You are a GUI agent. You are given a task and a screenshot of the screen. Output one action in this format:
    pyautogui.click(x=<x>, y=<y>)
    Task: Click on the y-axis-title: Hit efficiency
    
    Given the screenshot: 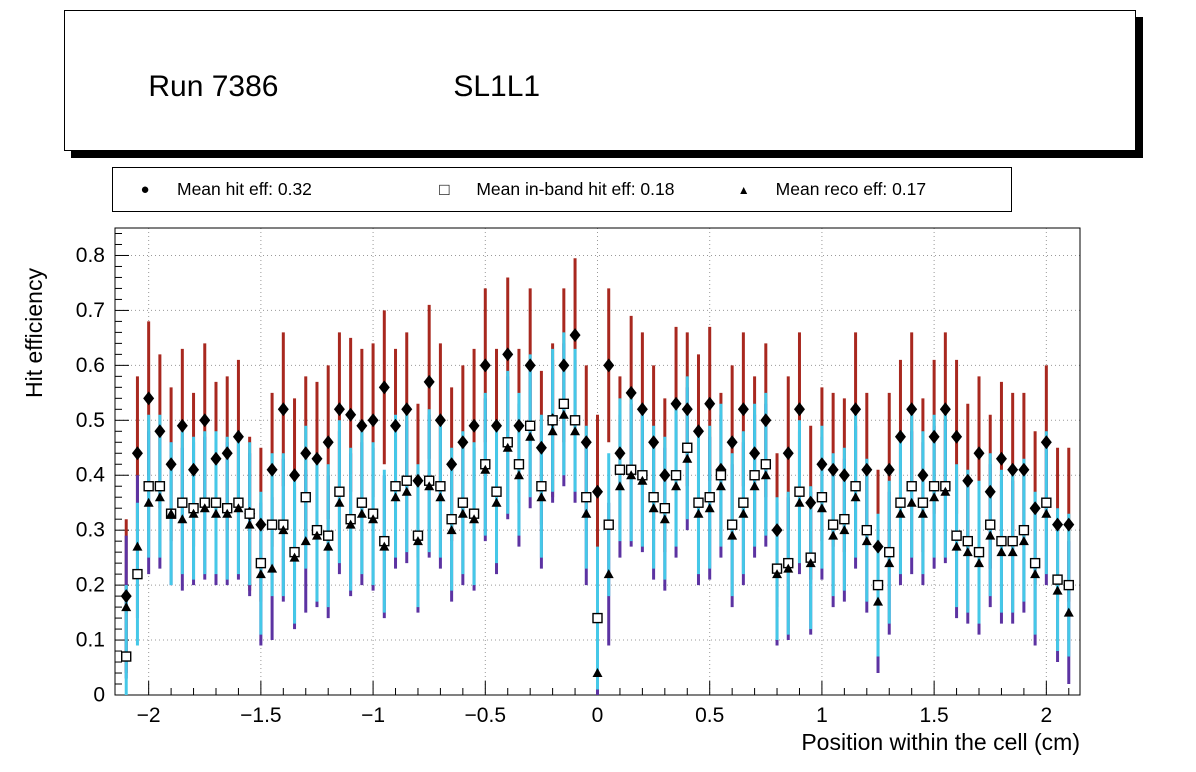 What is the action you would take?
    pyautogui.click(x=34, y=333)
    